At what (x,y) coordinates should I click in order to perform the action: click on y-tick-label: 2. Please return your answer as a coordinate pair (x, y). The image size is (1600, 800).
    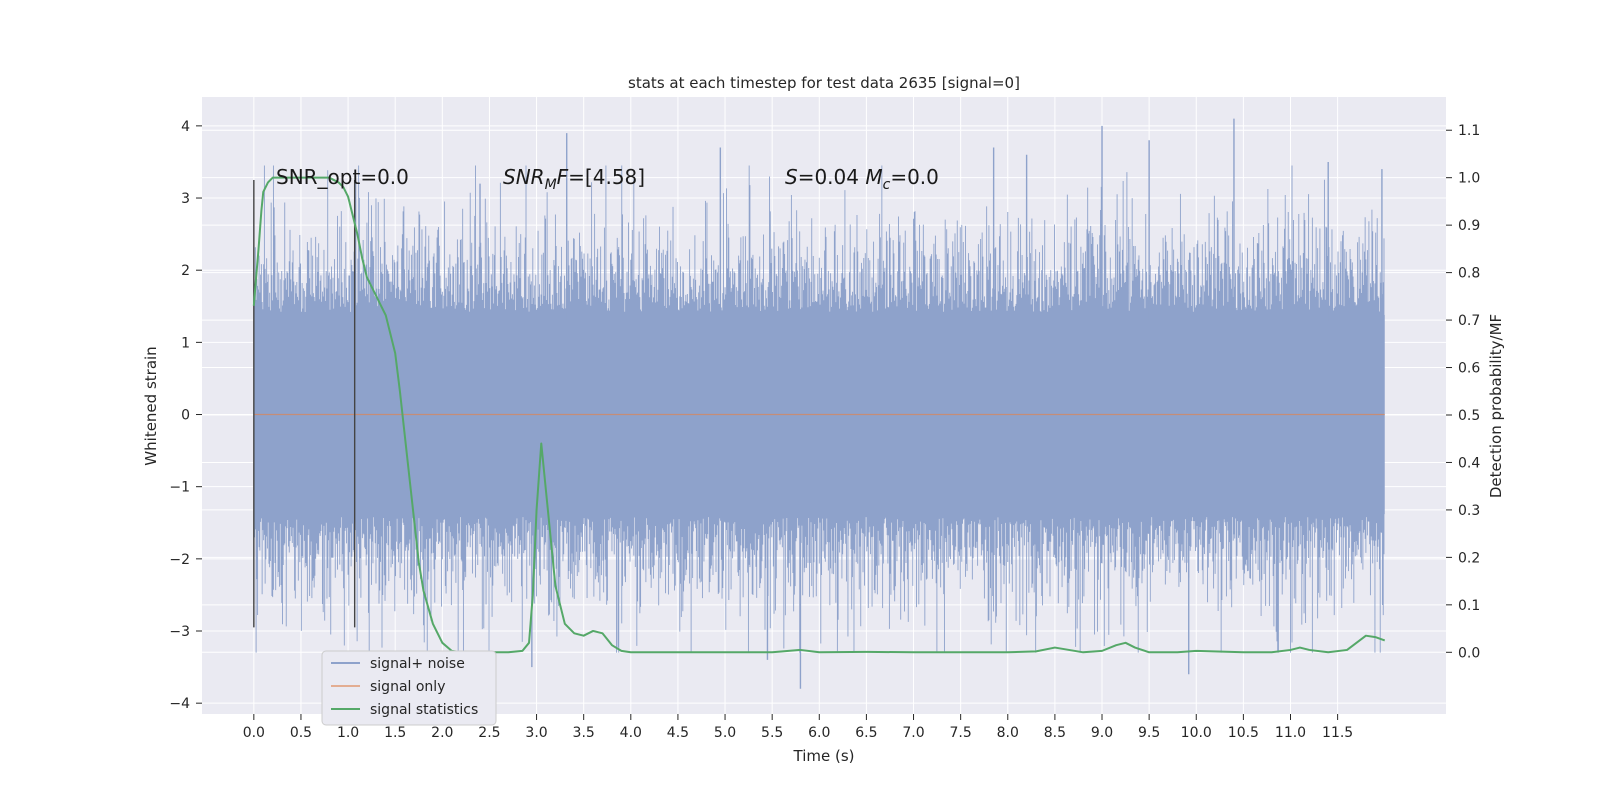
    Looking at the image, I should click on (185, 271).